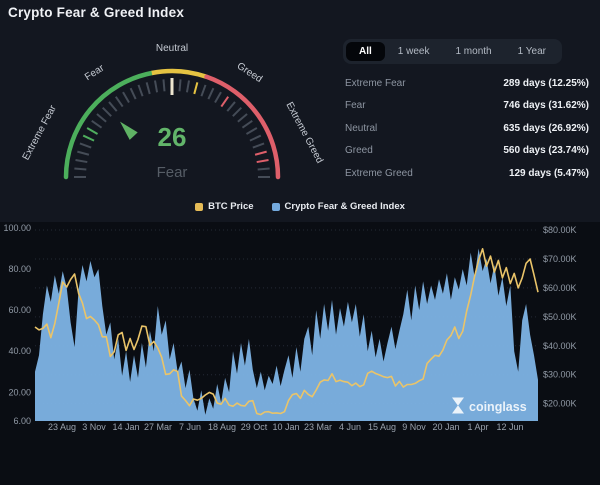 This screenshot has width=600, height=485. I want to click on gauge-ticks, so click(172, 128).